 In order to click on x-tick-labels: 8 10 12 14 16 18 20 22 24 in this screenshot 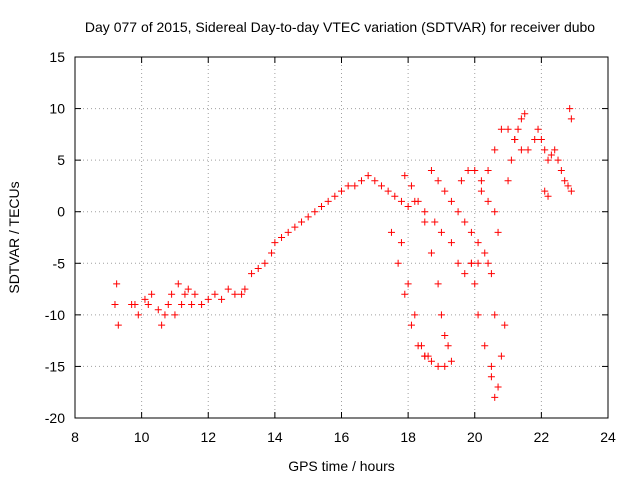, I will do `click(343, 437)`.